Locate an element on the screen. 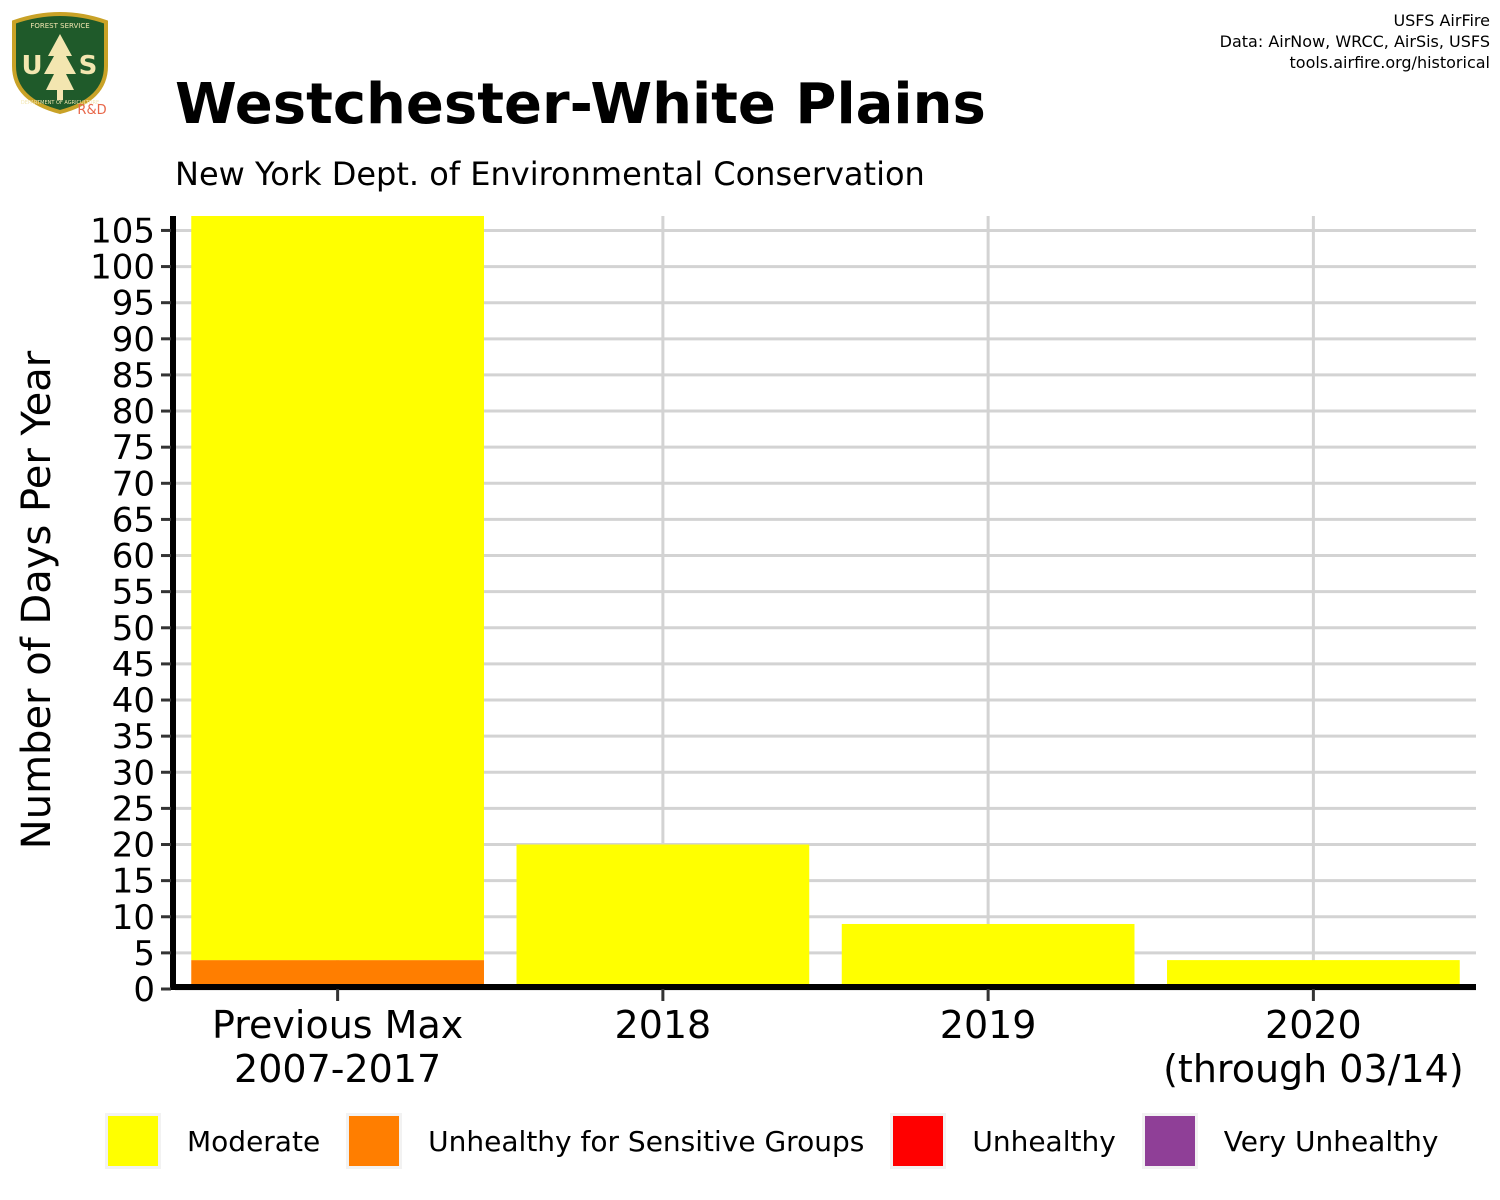 The height and width of the screenshot is (1200, 1500). logo-text-top: FOREST SERVICE is located at coordinates (59, 26).